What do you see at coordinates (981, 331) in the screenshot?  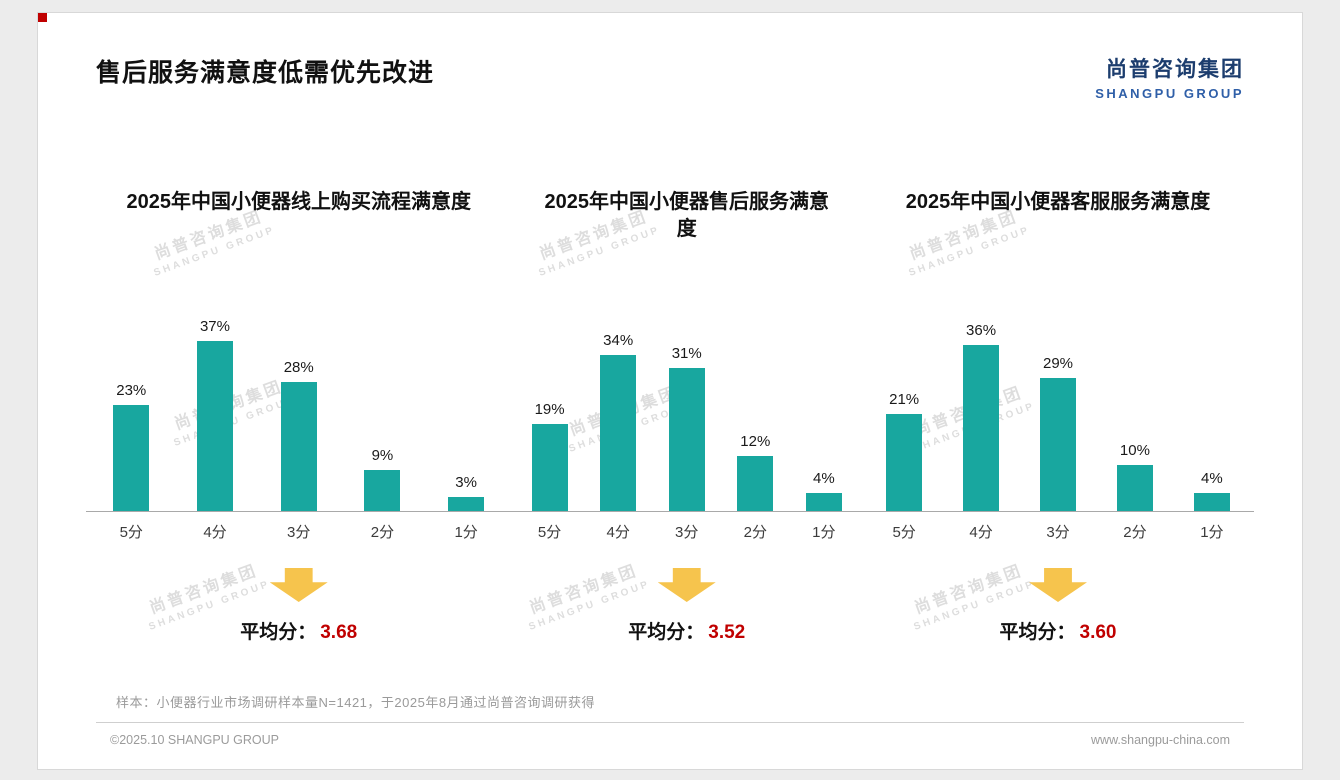 I see `bar-value-label: 36%` at bounding box center [981, 331].